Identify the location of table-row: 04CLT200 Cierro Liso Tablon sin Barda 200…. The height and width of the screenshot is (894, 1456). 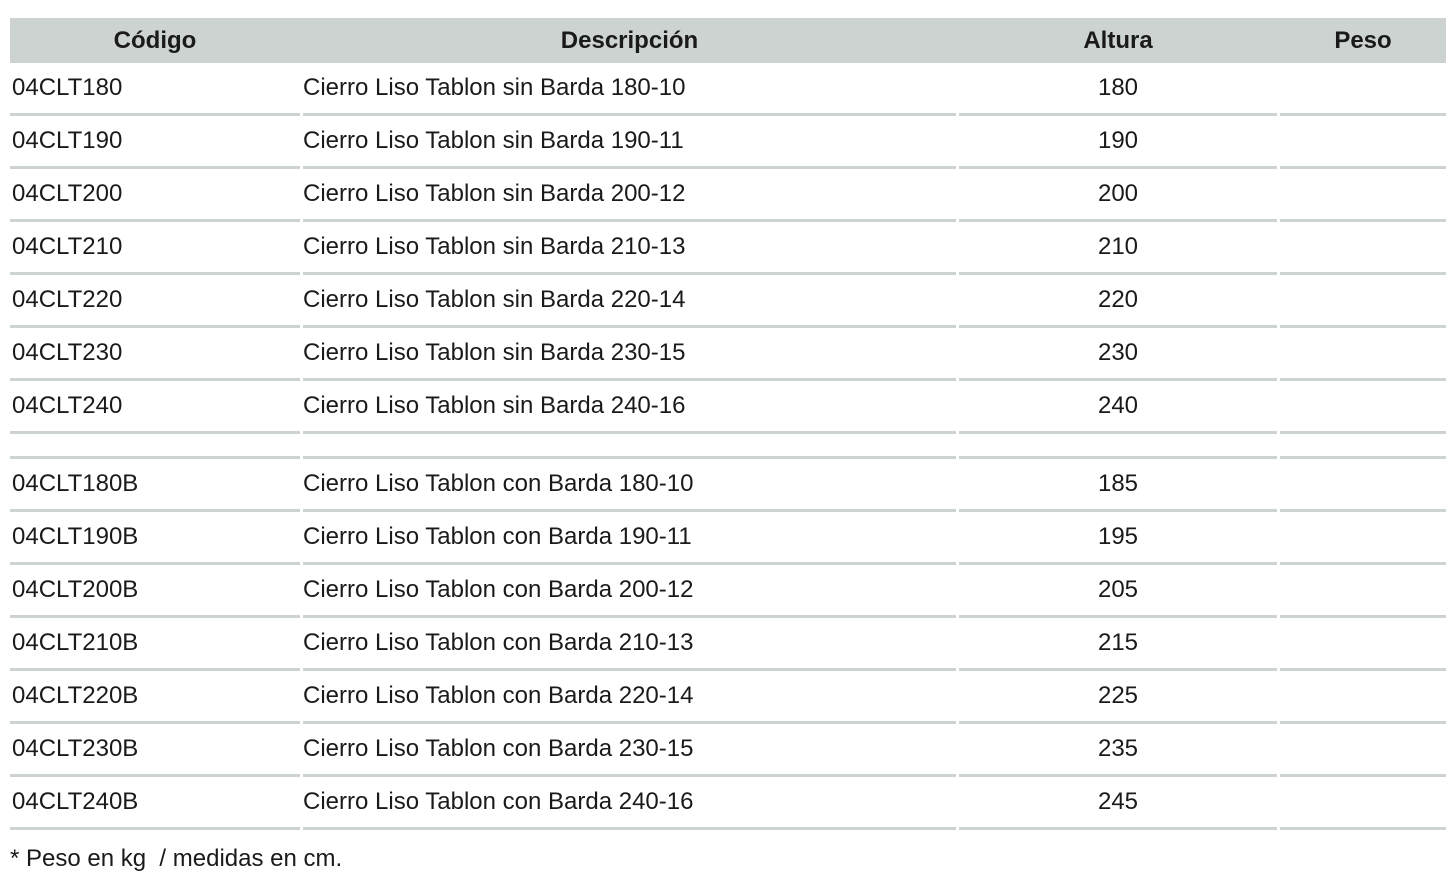
(728, 195).